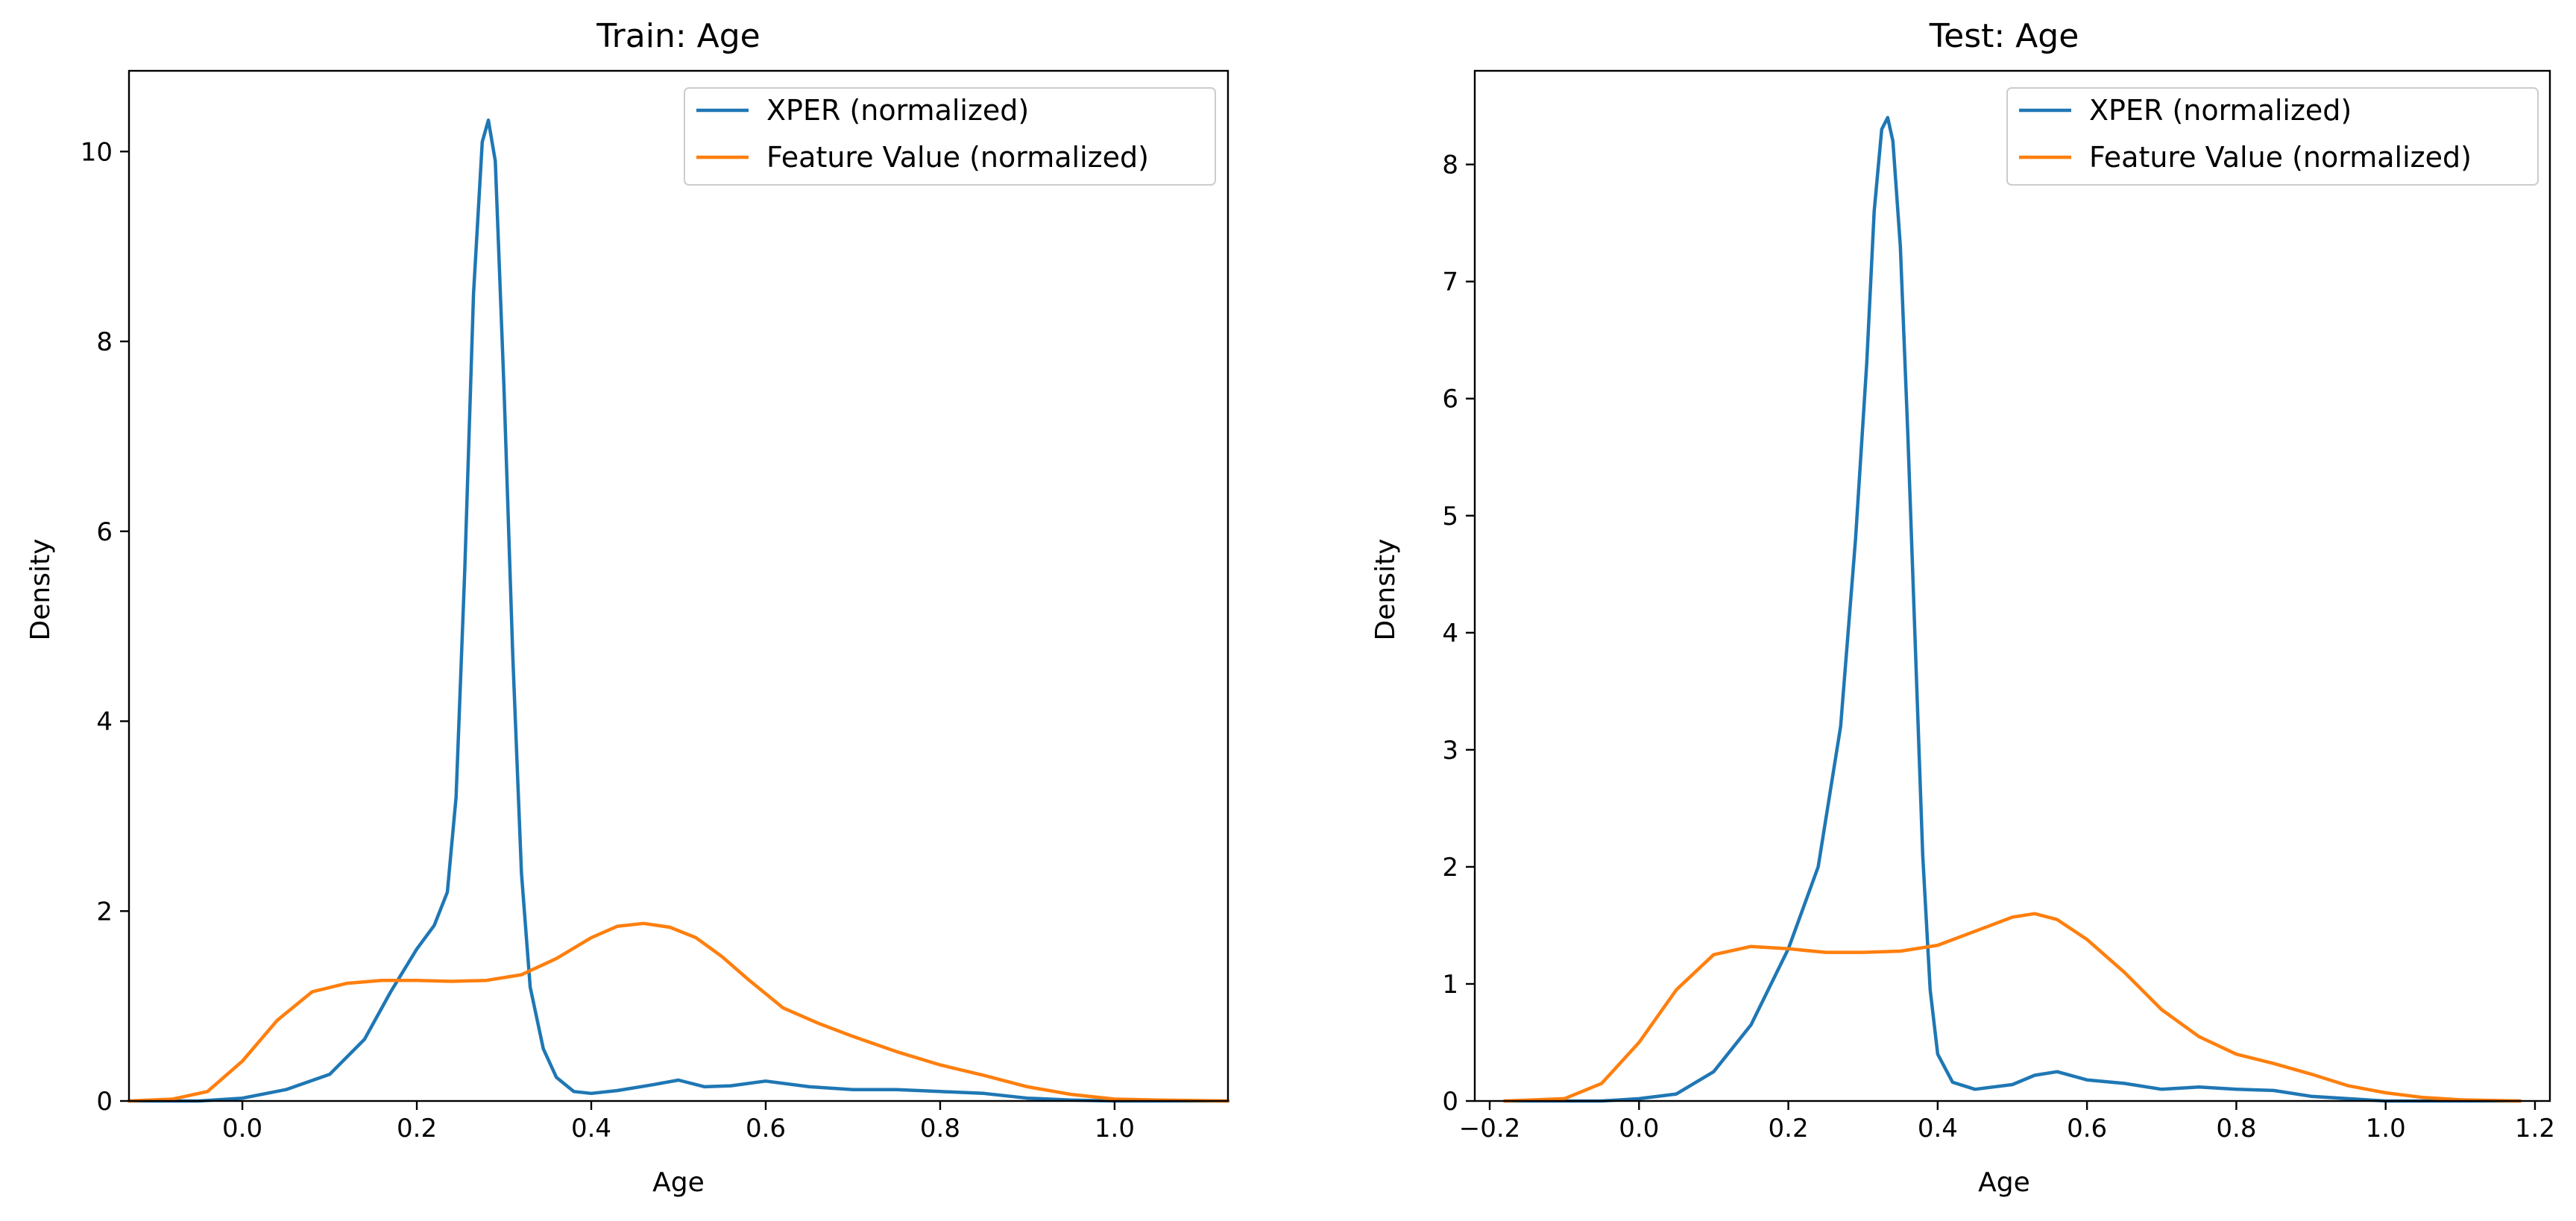 The image size is (2576, 1221). I want to click on y-tick-label: 7, so click(1450, 282).